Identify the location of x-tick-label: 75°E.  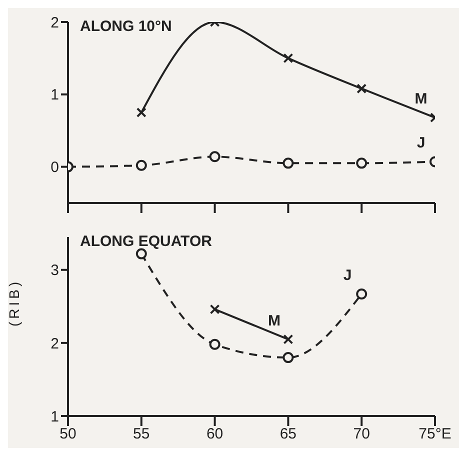
(435, 434).